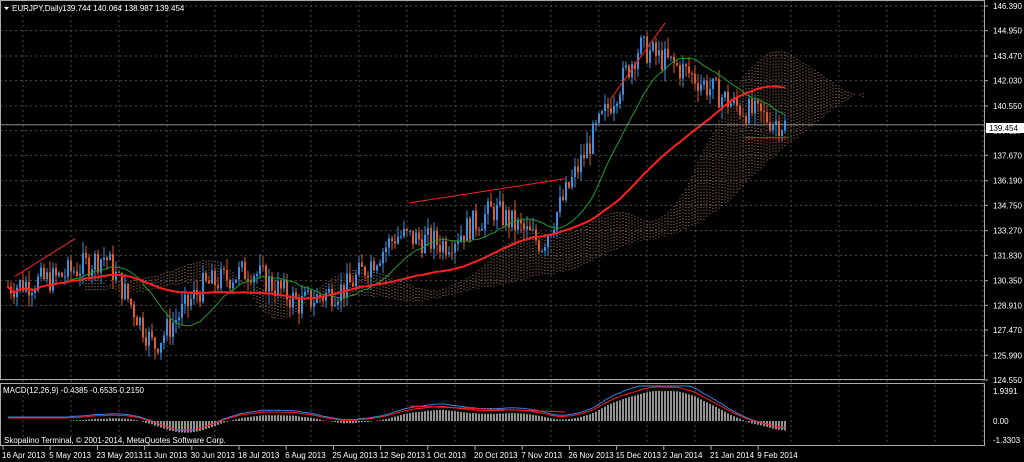 The height and width of the screenshot is (462, 1024). I want to click on macd-signal-line, so click(397, 408).